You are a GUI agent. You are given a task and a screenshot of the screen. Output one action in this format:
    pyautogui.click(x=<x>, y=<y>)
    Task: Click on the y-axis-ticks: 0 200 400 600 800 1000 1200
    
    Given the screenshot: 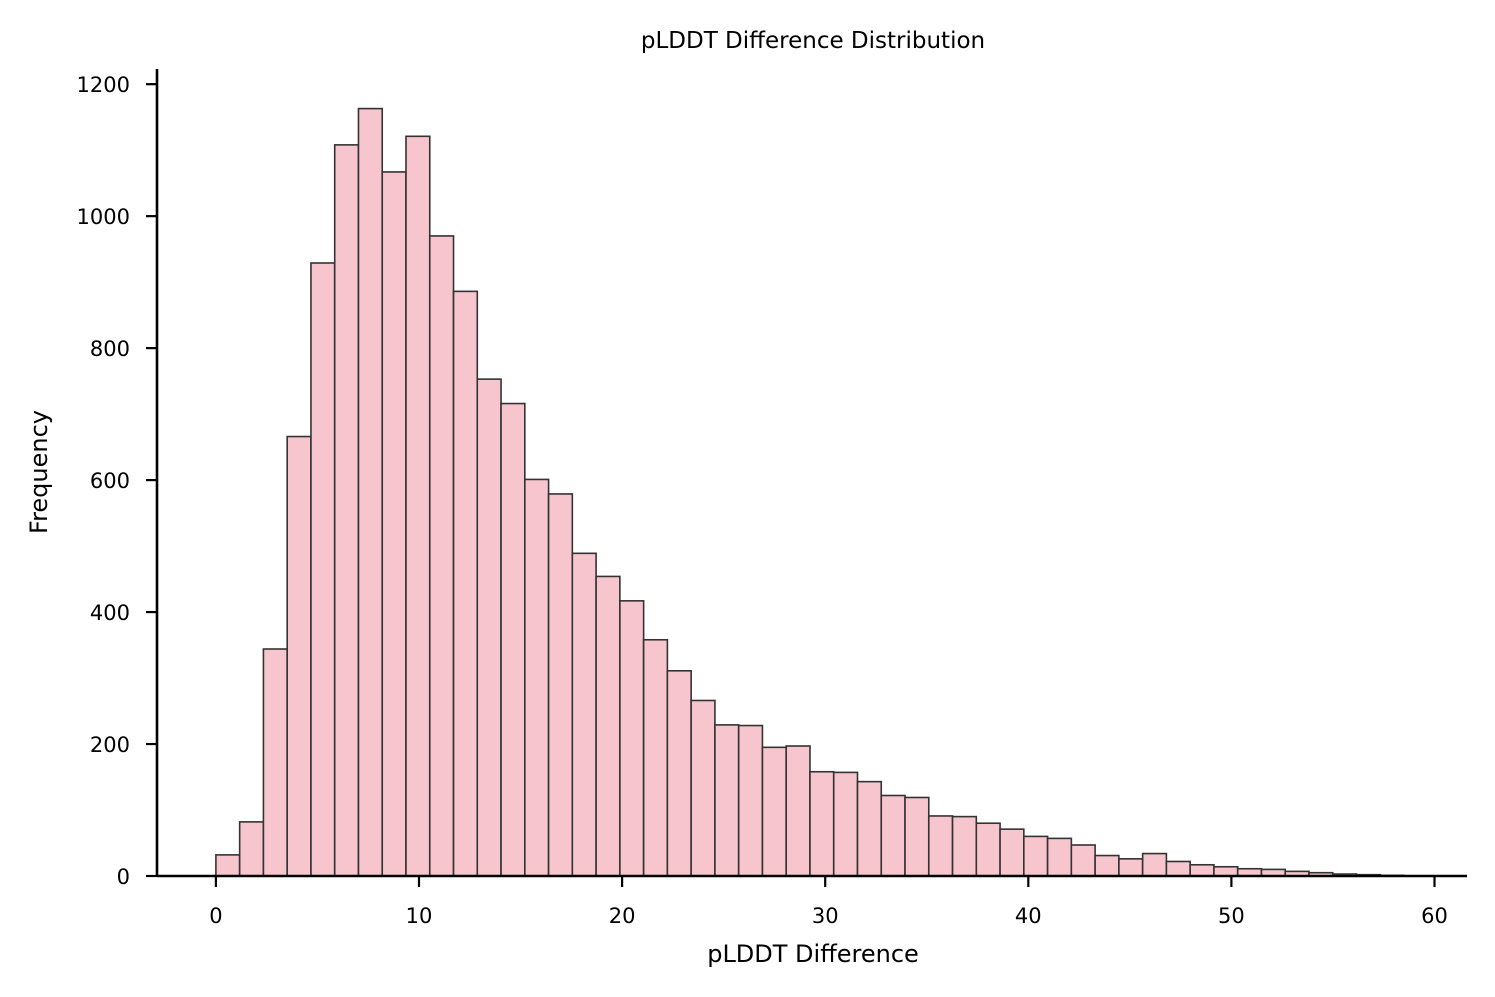 What is the action you would take?
    pyautogui.click(x=117, y=481)
    